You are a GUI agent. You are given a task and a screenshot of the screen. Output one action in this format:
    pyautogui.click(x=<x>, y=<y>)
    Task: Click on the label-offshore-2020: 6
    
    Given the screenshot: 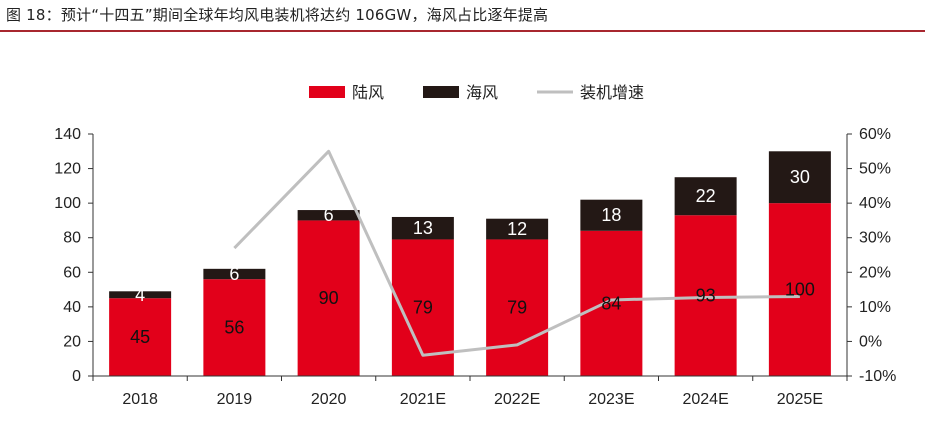 What is the action you would take?
    pyautogui.click(x=329, y=215)
    